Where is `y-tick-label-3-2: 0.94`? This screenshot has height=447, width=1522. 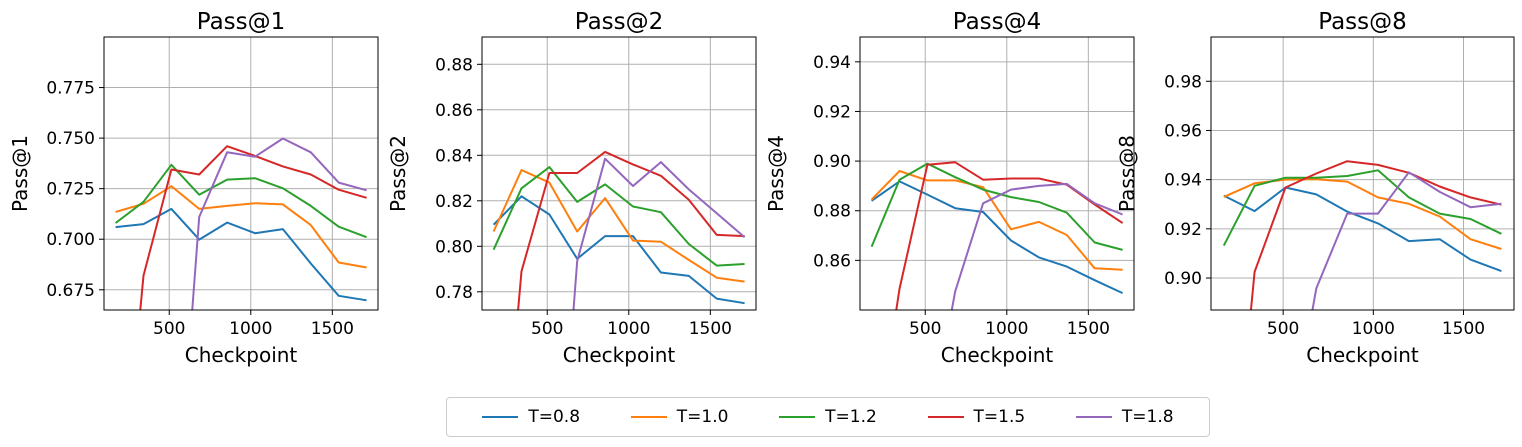
y-tick-label-3-2: 0.94 is located at coordinates (1183, 181).